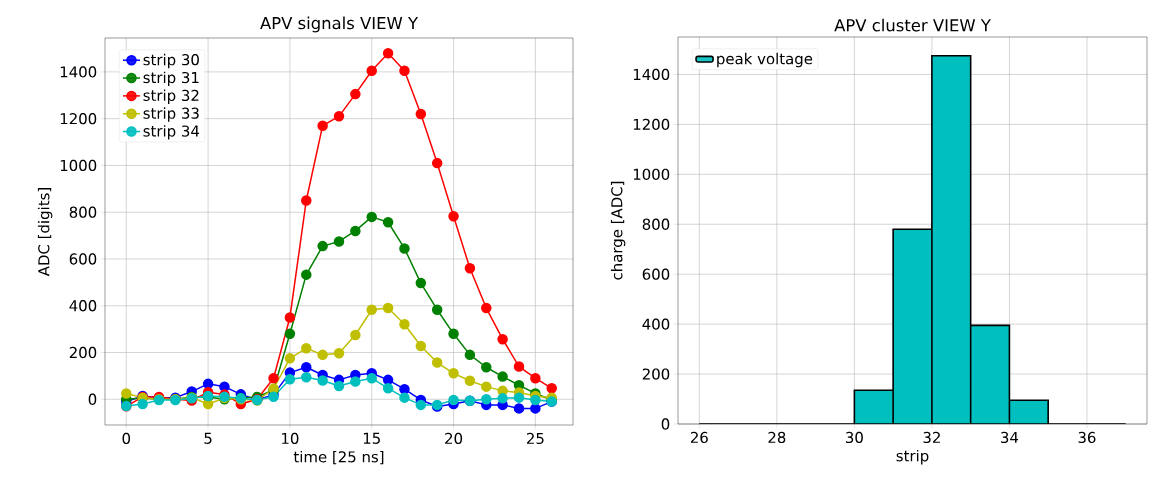 The image size is (1171, 481). What do you see at coordinates (1087, 437) in the screenshot?
I see `x-tick-label: 36` at bounding box center [1087, 437].